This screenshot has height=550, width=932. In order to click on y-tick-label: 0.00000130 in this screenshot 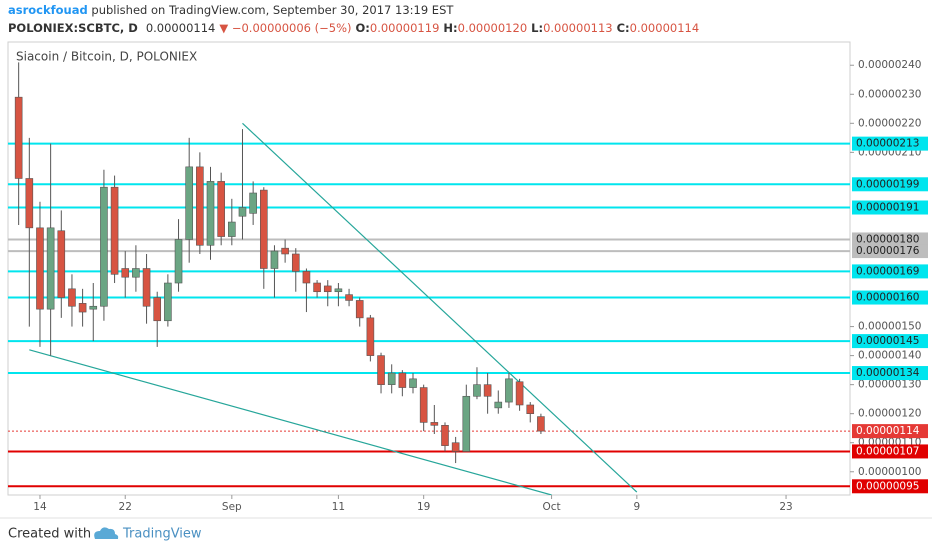, I will do `click(889, 385)`.